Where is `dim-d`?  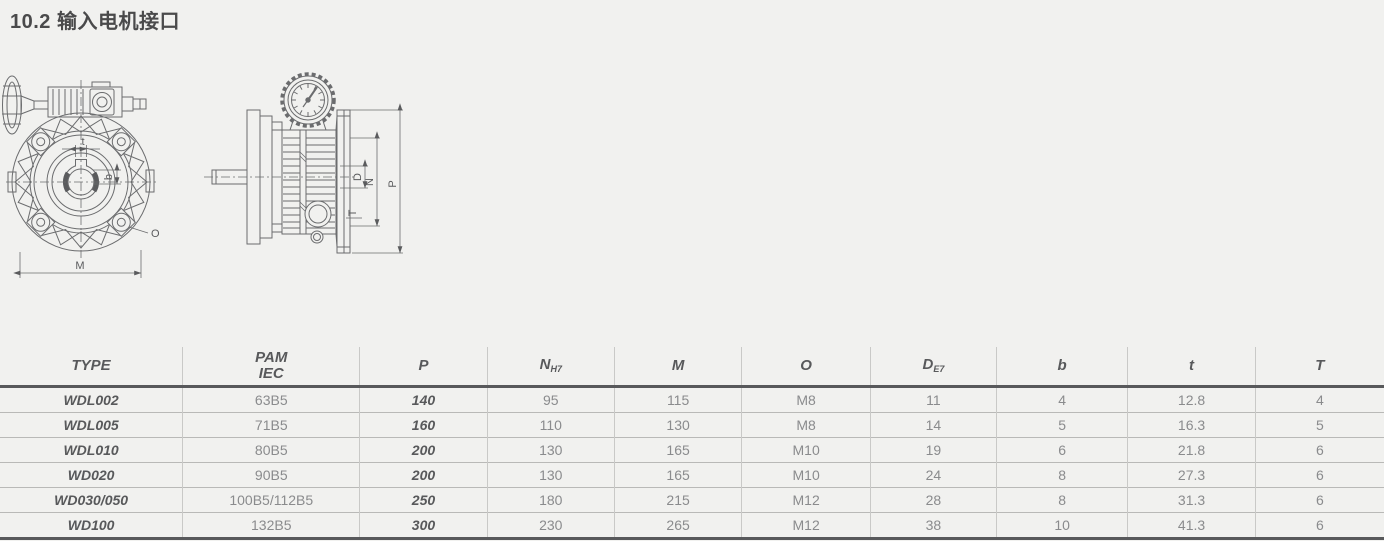
dim-d is located at coordinates (354, 174).